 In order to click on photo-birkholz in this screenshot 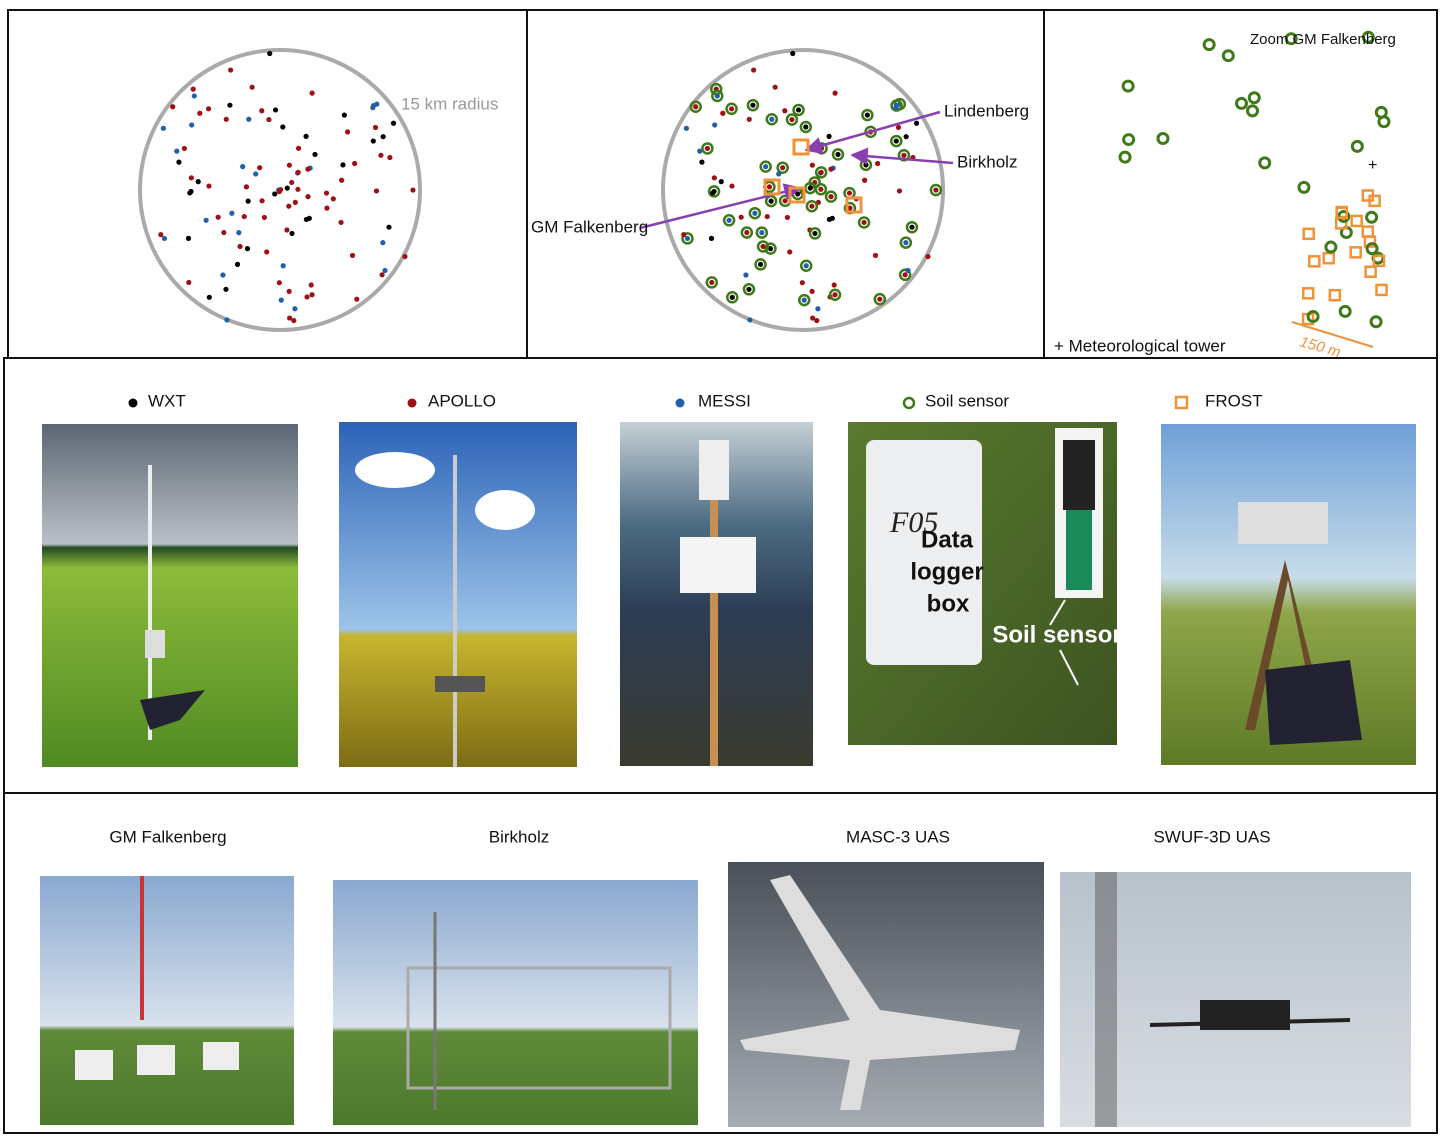, I will do `click(515, 1002)`.